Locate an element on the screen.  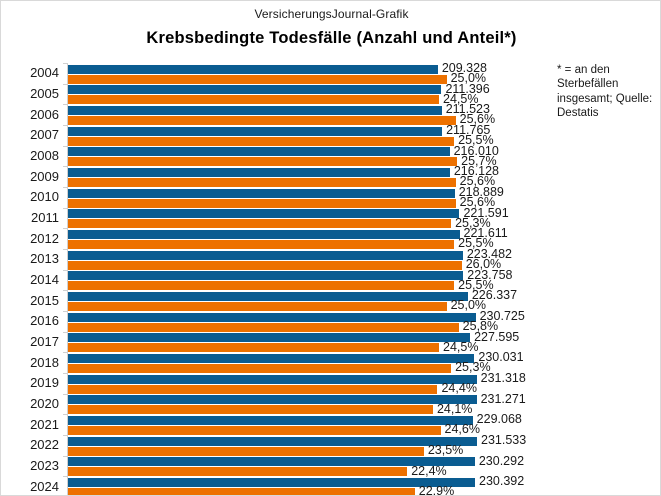
bar-value-label-share: 26,0% is located at coordinates (483, 264).